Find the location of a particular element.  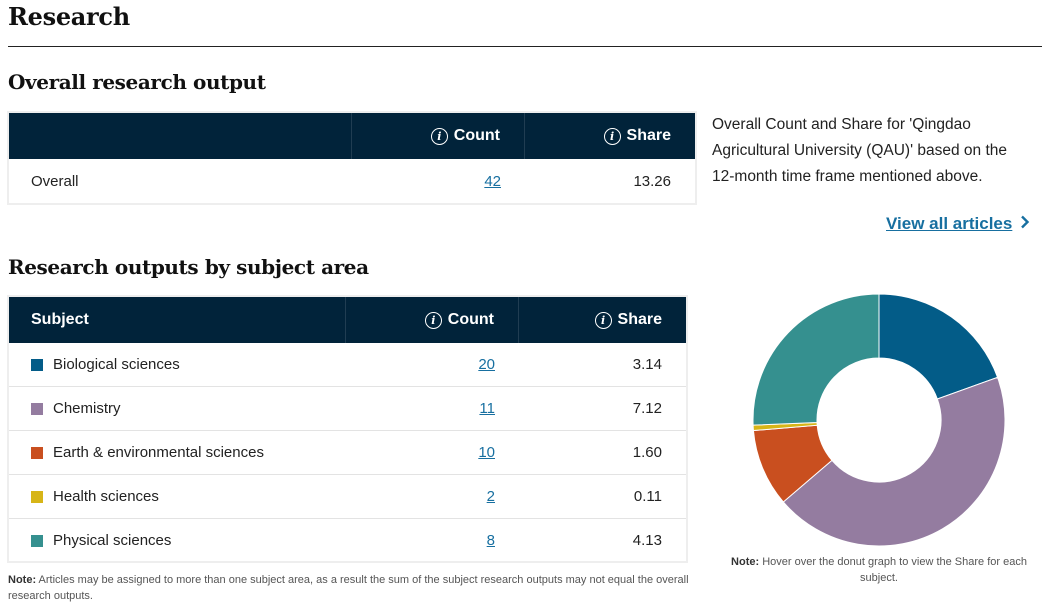

table-row: Health sciences 2 0.11 is located at coordinates (347, 496).